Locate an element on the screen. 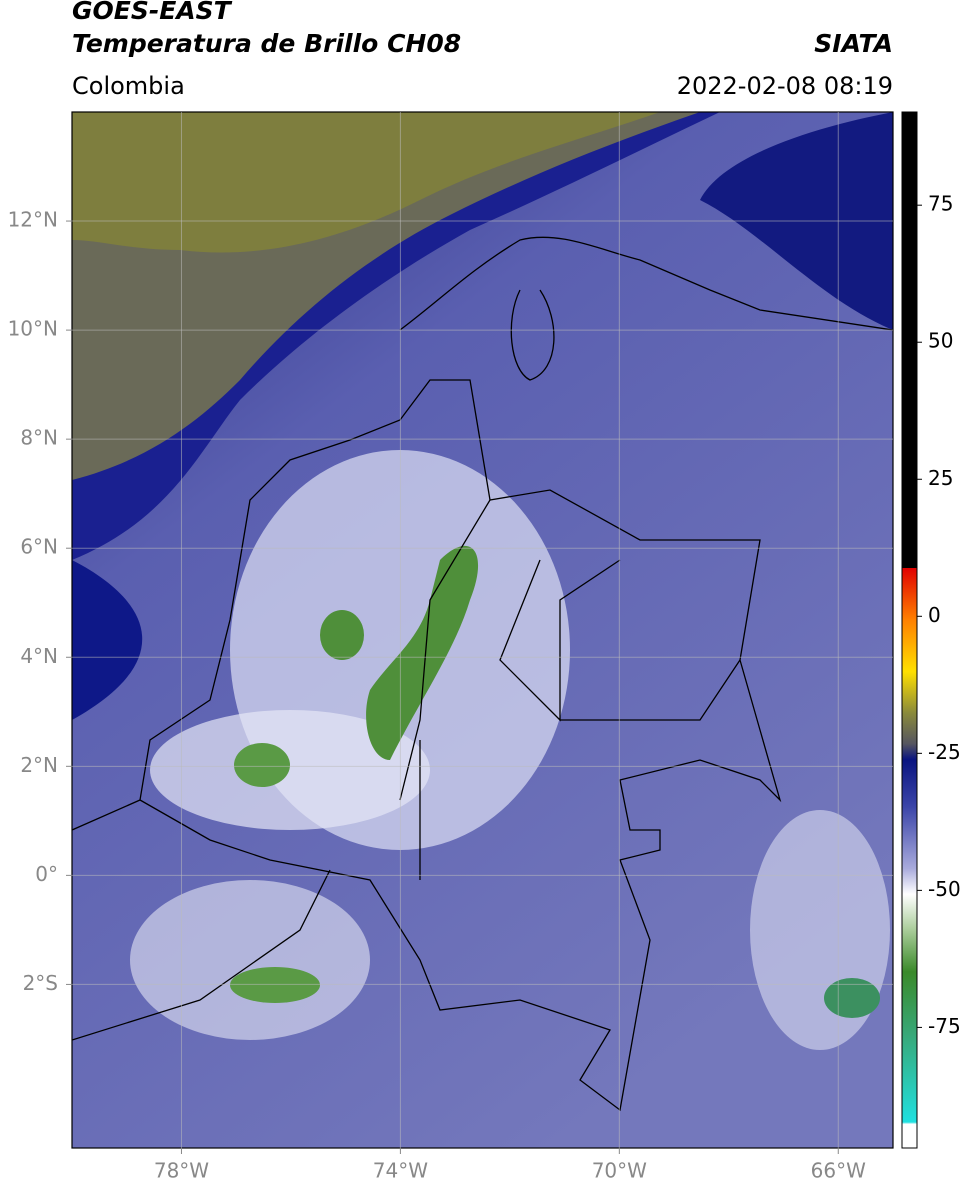 This screenshot has width=966, height=1190. dry-band-west is located at coordinates (107, 640).